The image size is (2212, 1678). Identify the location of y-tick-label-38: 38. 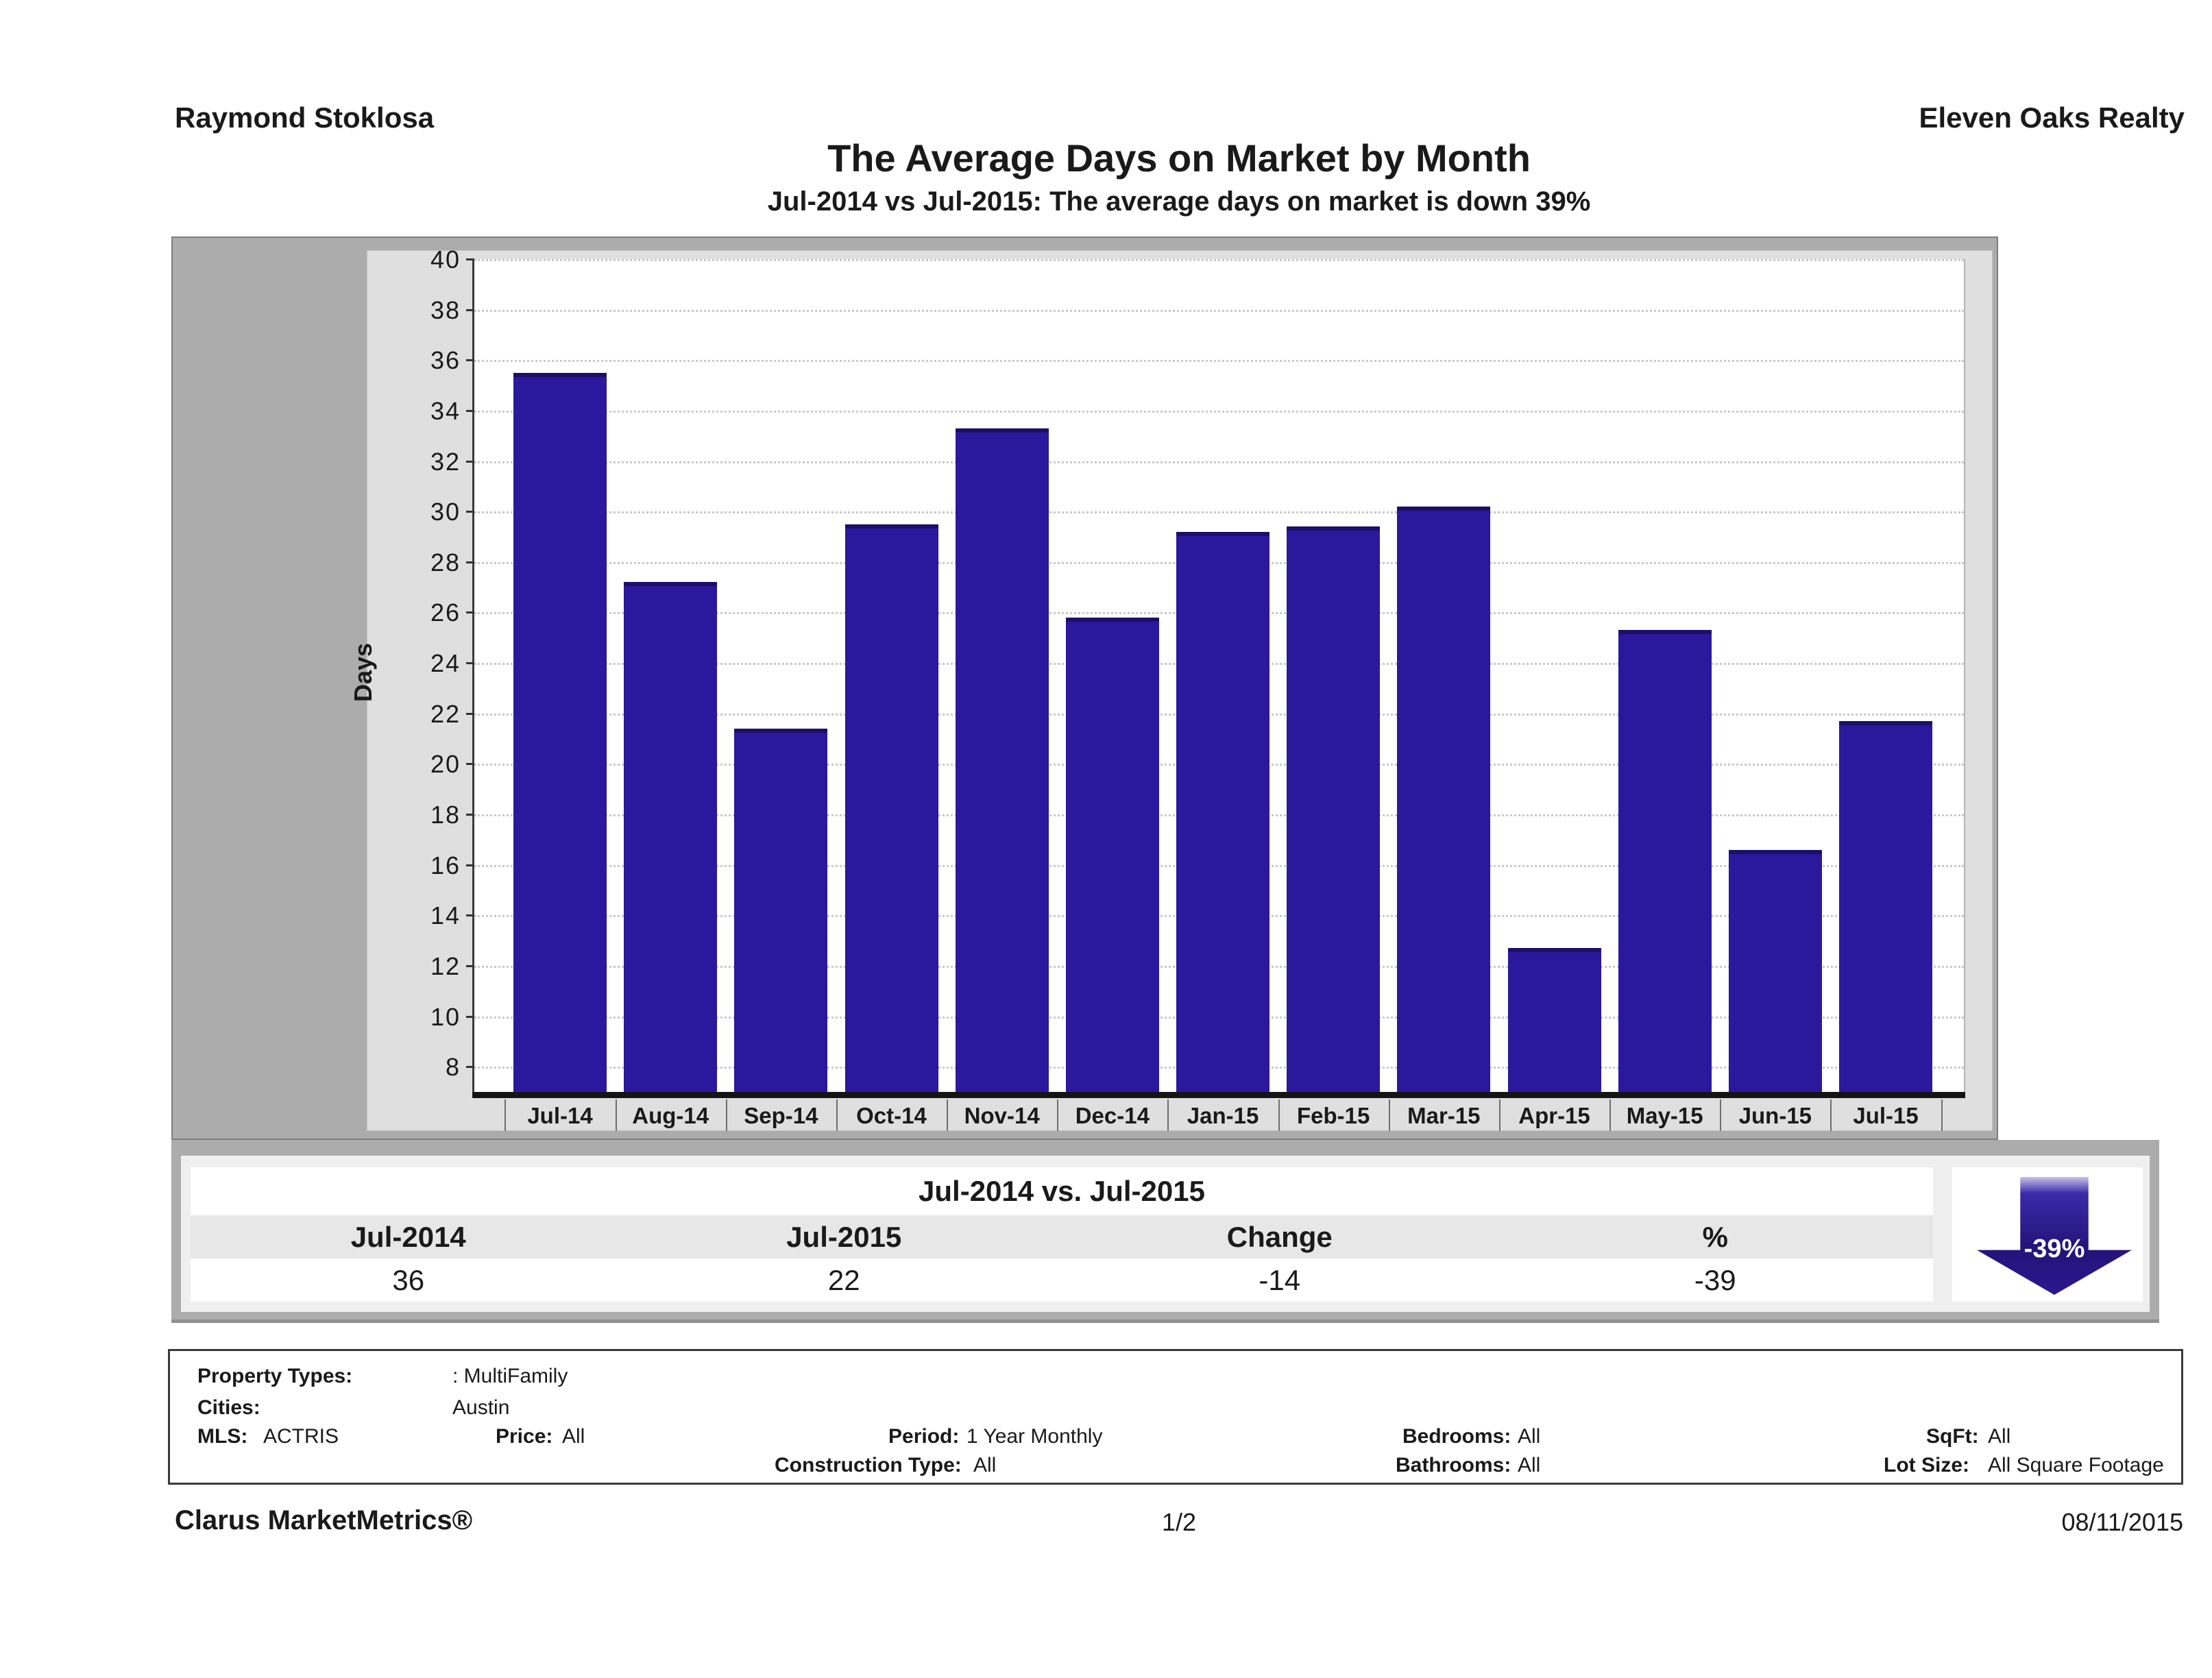
(446, 309).